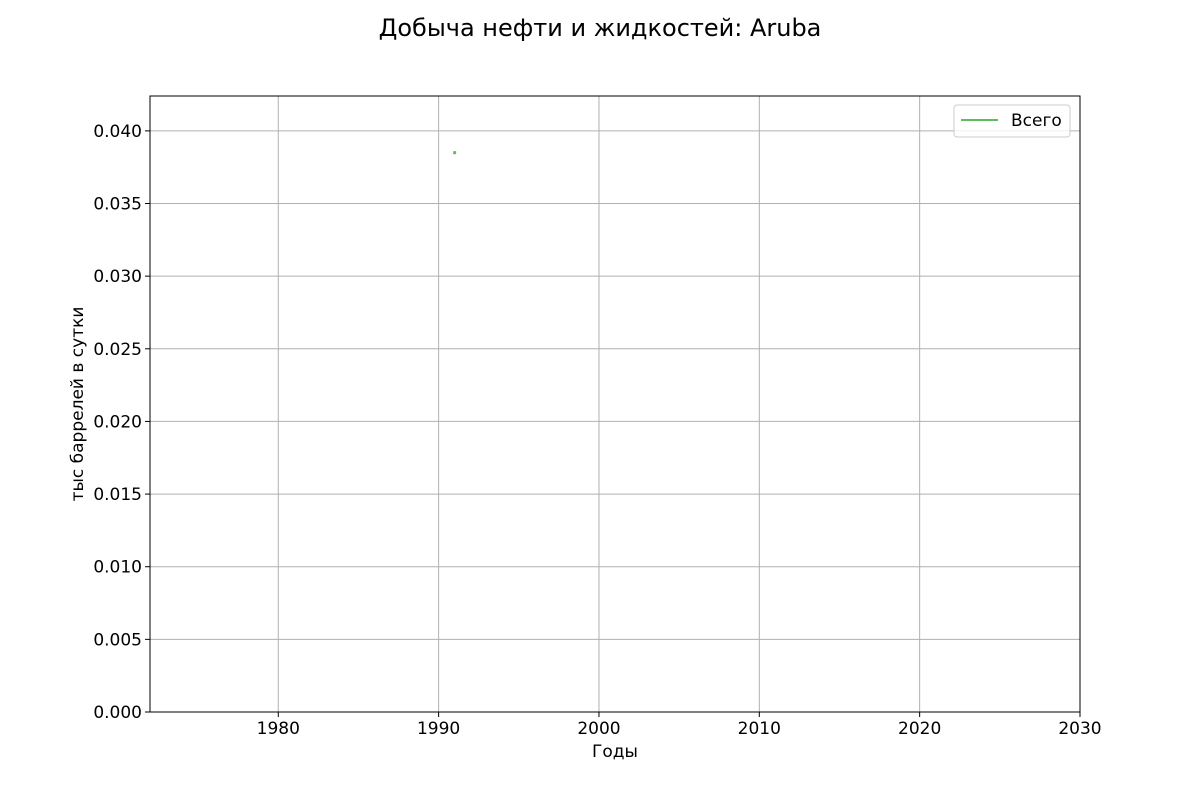  I want to click on chart-title: Добыча нефти и жидкостей: Aruba, so click(600, 28).